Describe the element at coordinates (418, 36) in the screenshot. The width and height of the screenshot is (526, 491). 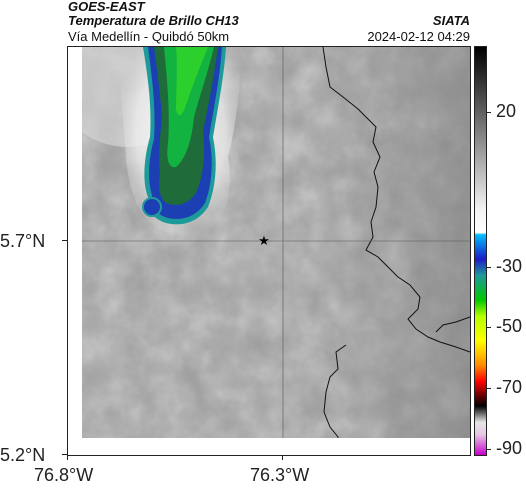
I see `datetime-label: 2024-02-12 04:29` at that location.